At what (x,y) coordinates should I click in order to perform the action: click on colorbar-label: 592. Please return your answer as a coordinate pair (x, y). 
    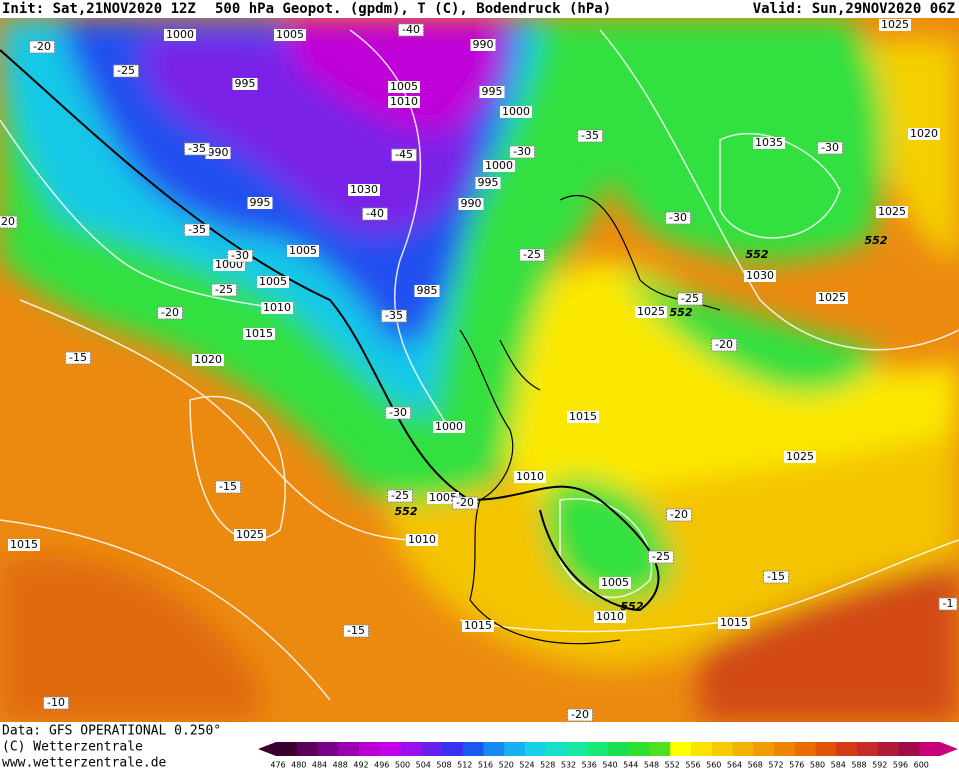
    Looking at the image, I should click on (879, 765).